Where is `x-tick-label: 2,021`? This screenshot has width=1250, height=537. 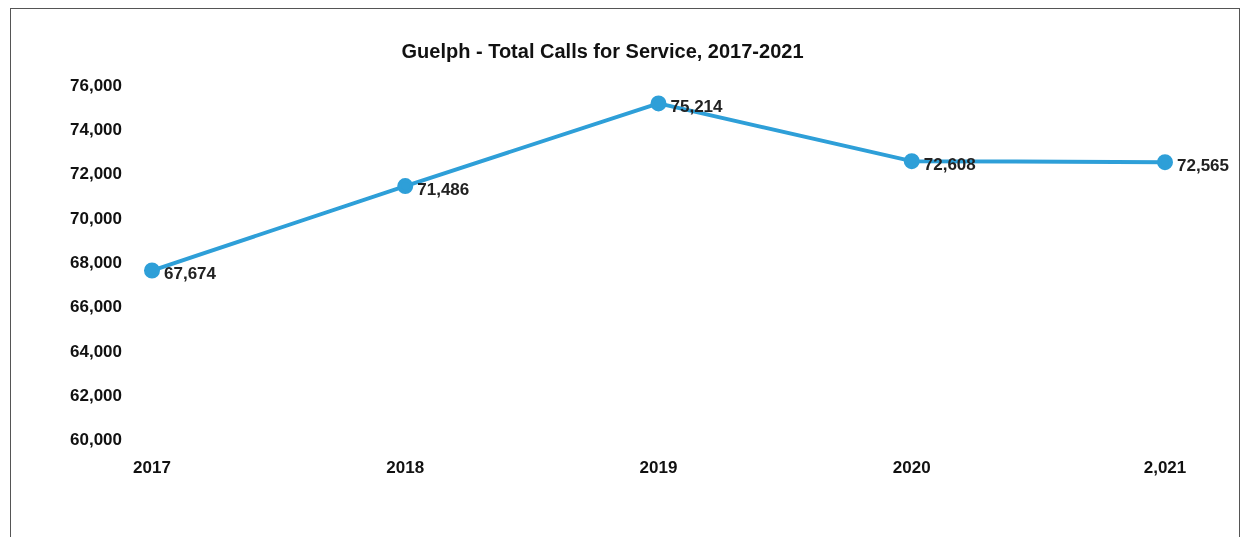 x-tick-label: 2,021 is located at coordinates (1165, 468).